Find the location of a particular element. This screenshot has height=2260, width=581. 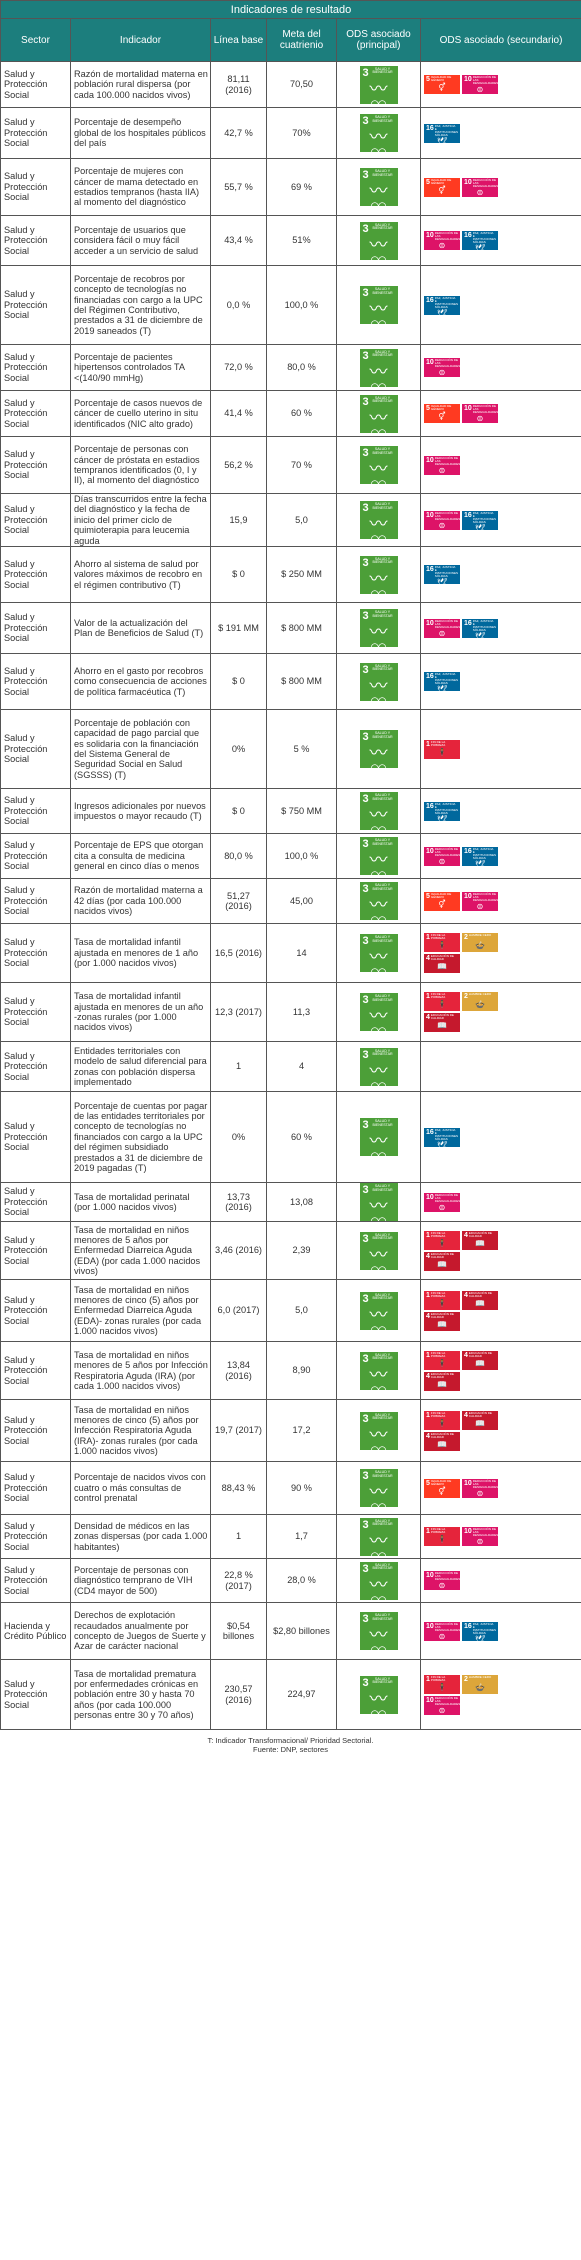

ods-number: 4 is located at coordinates (466, 1295).